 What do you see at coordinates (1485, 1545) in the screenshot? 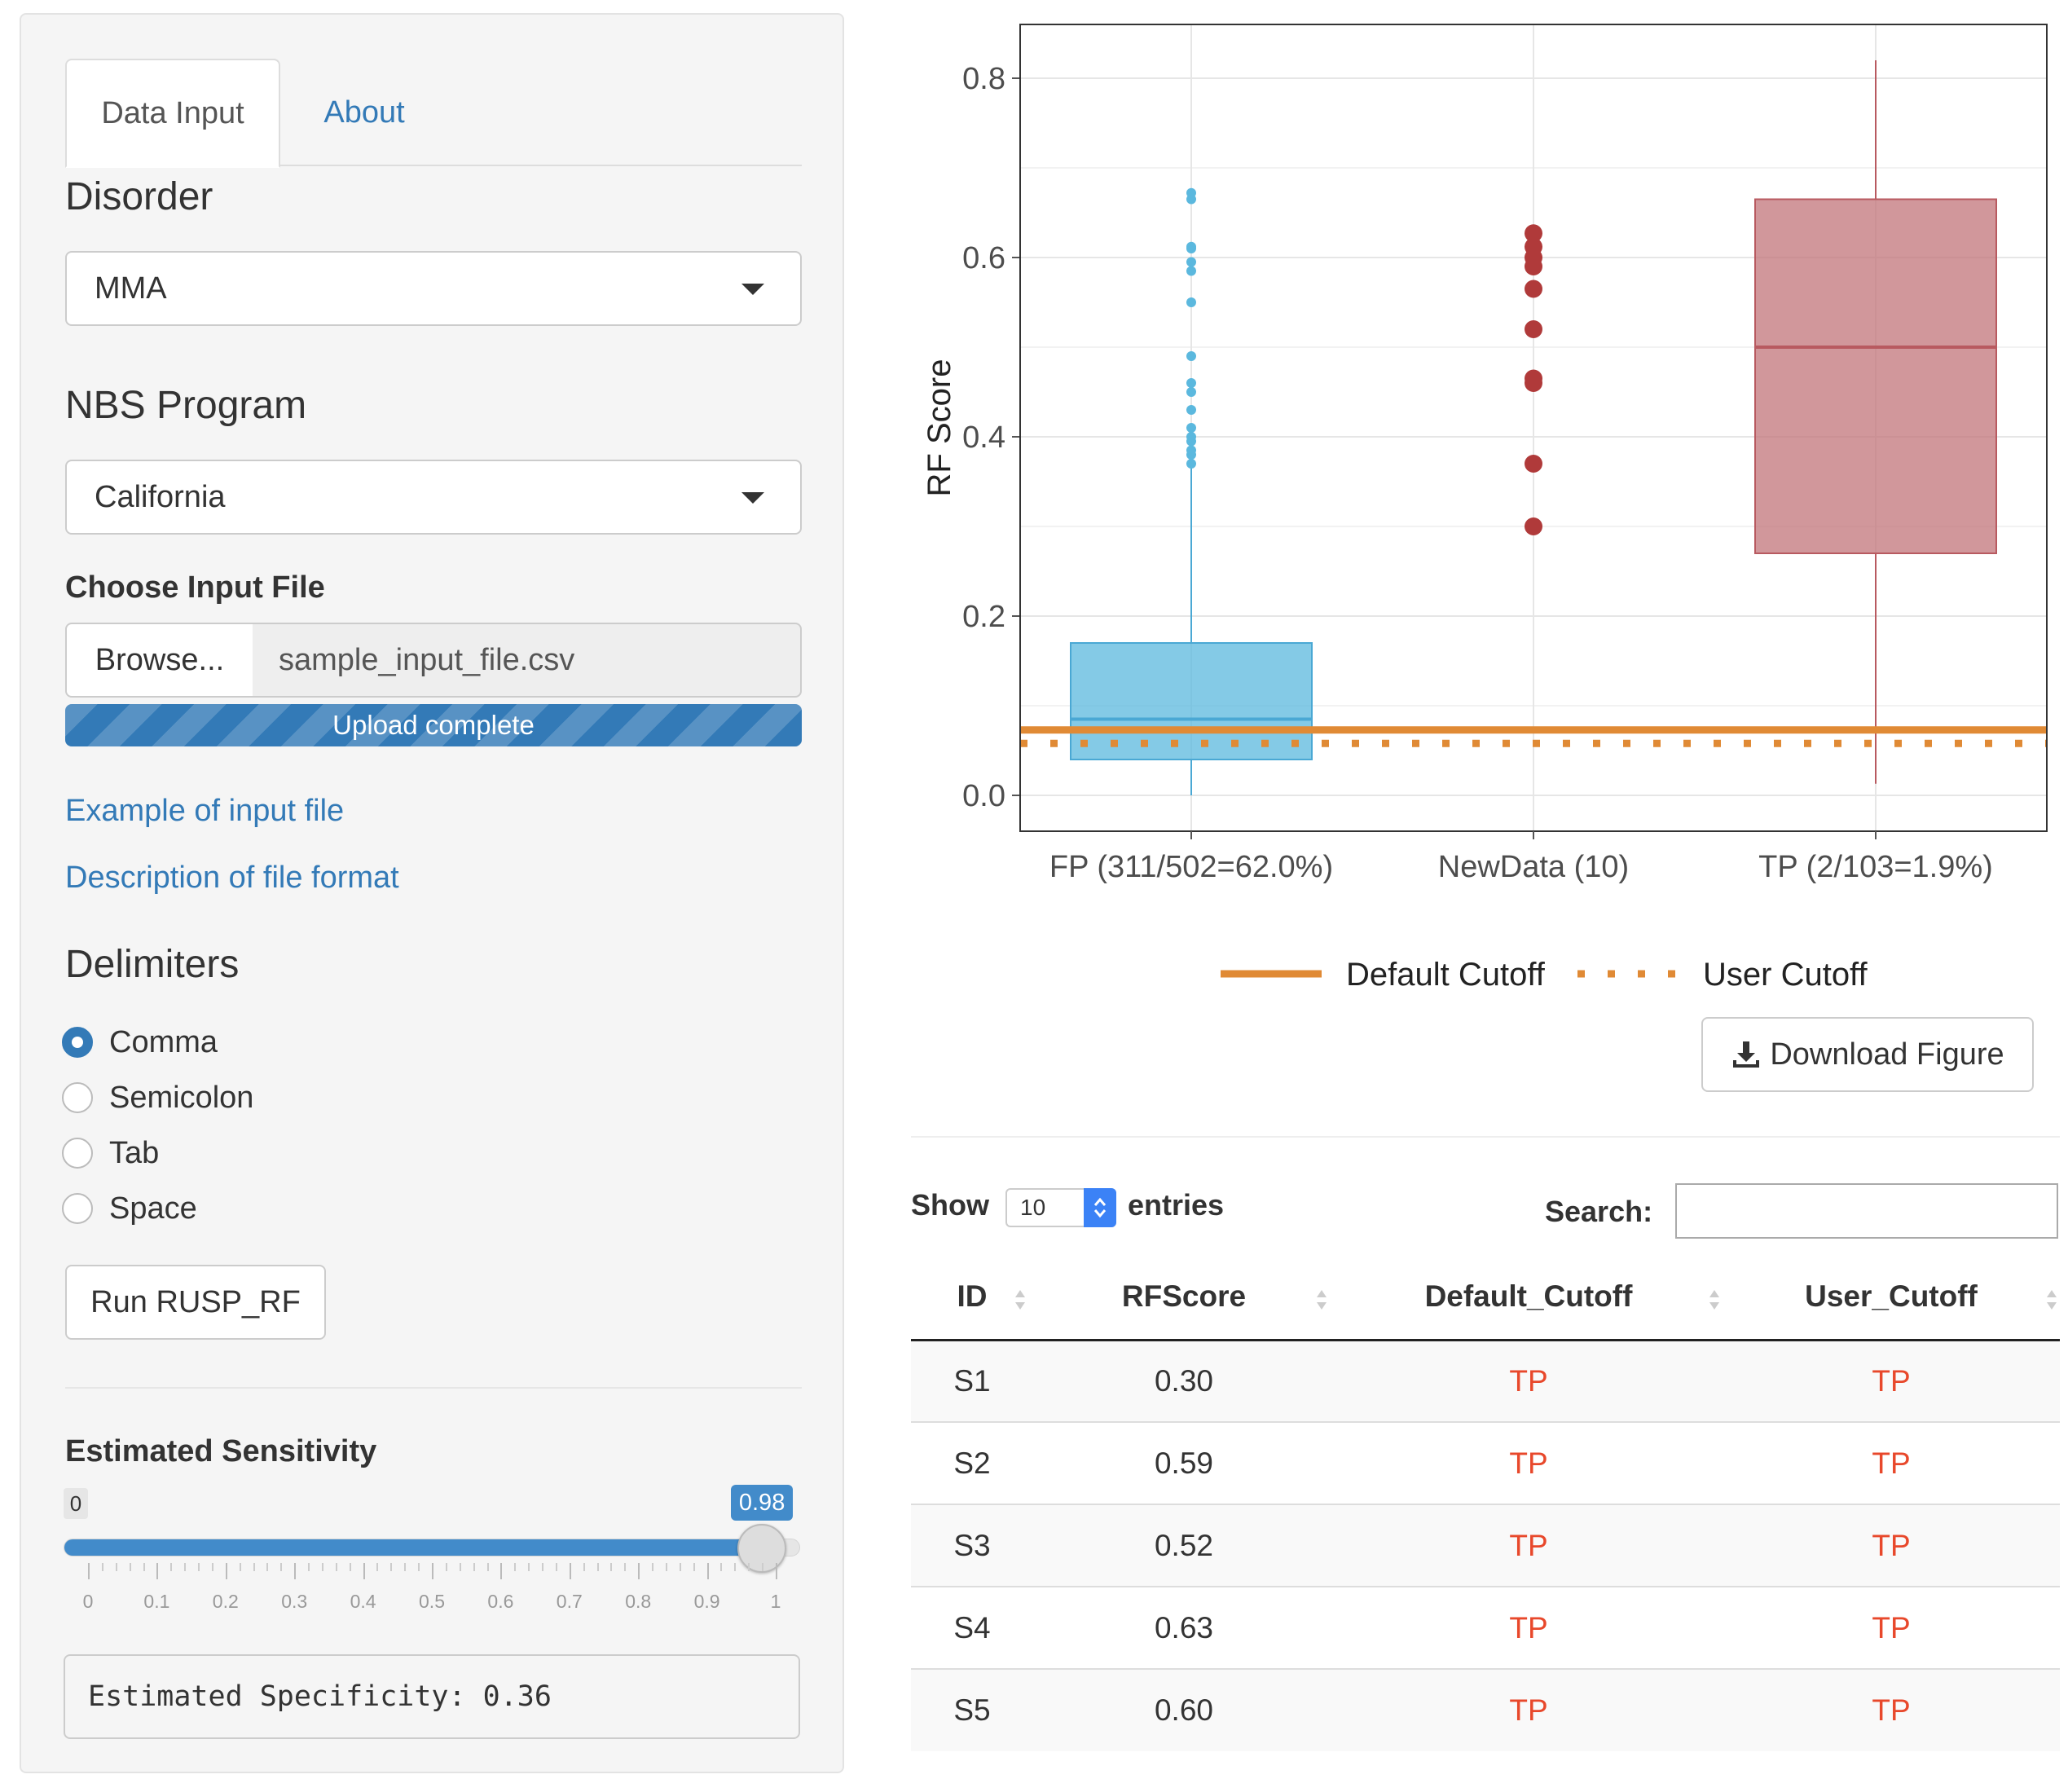
I see `table-row: S3 0.52 TP TP` at bounding box center [1485, 1545].